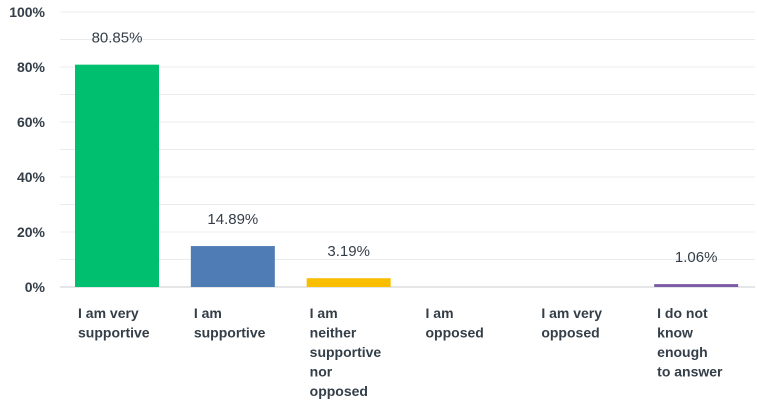 The image size is (757, 400). Describe the element at coordinates (117, 38) in the screenshot. I see `data-label: 80.85%` at that location.